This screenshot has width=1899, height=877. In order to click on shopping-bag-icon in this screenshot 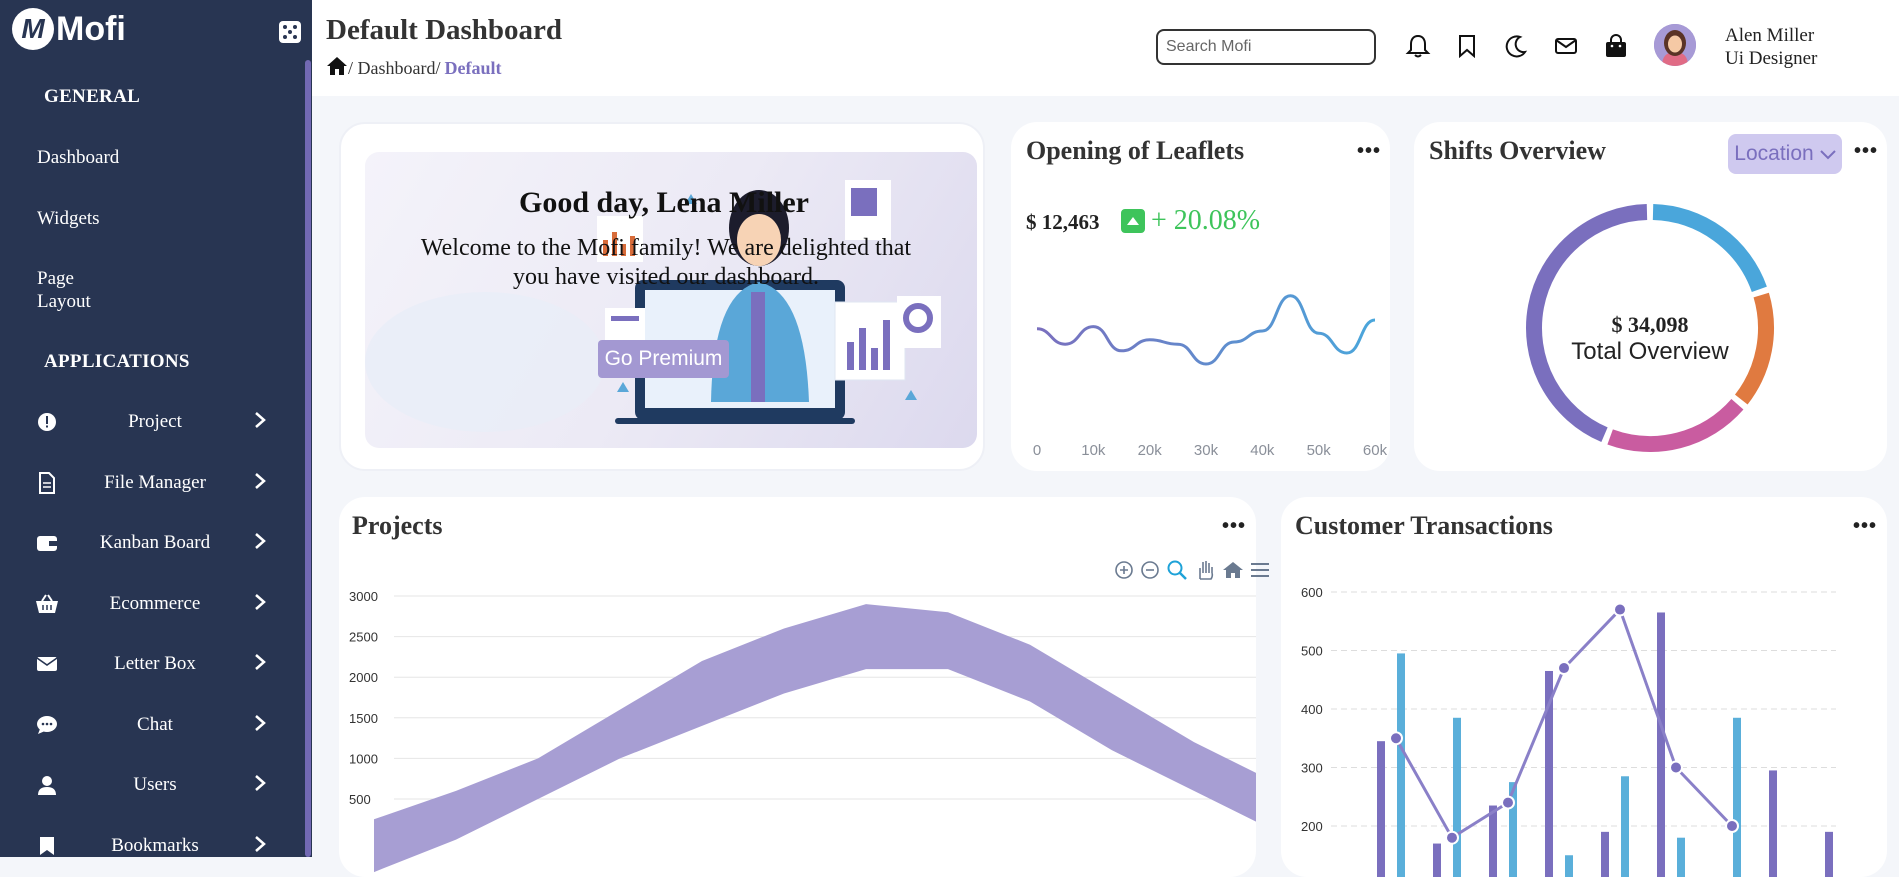, I will do `click(1616, 46)`.